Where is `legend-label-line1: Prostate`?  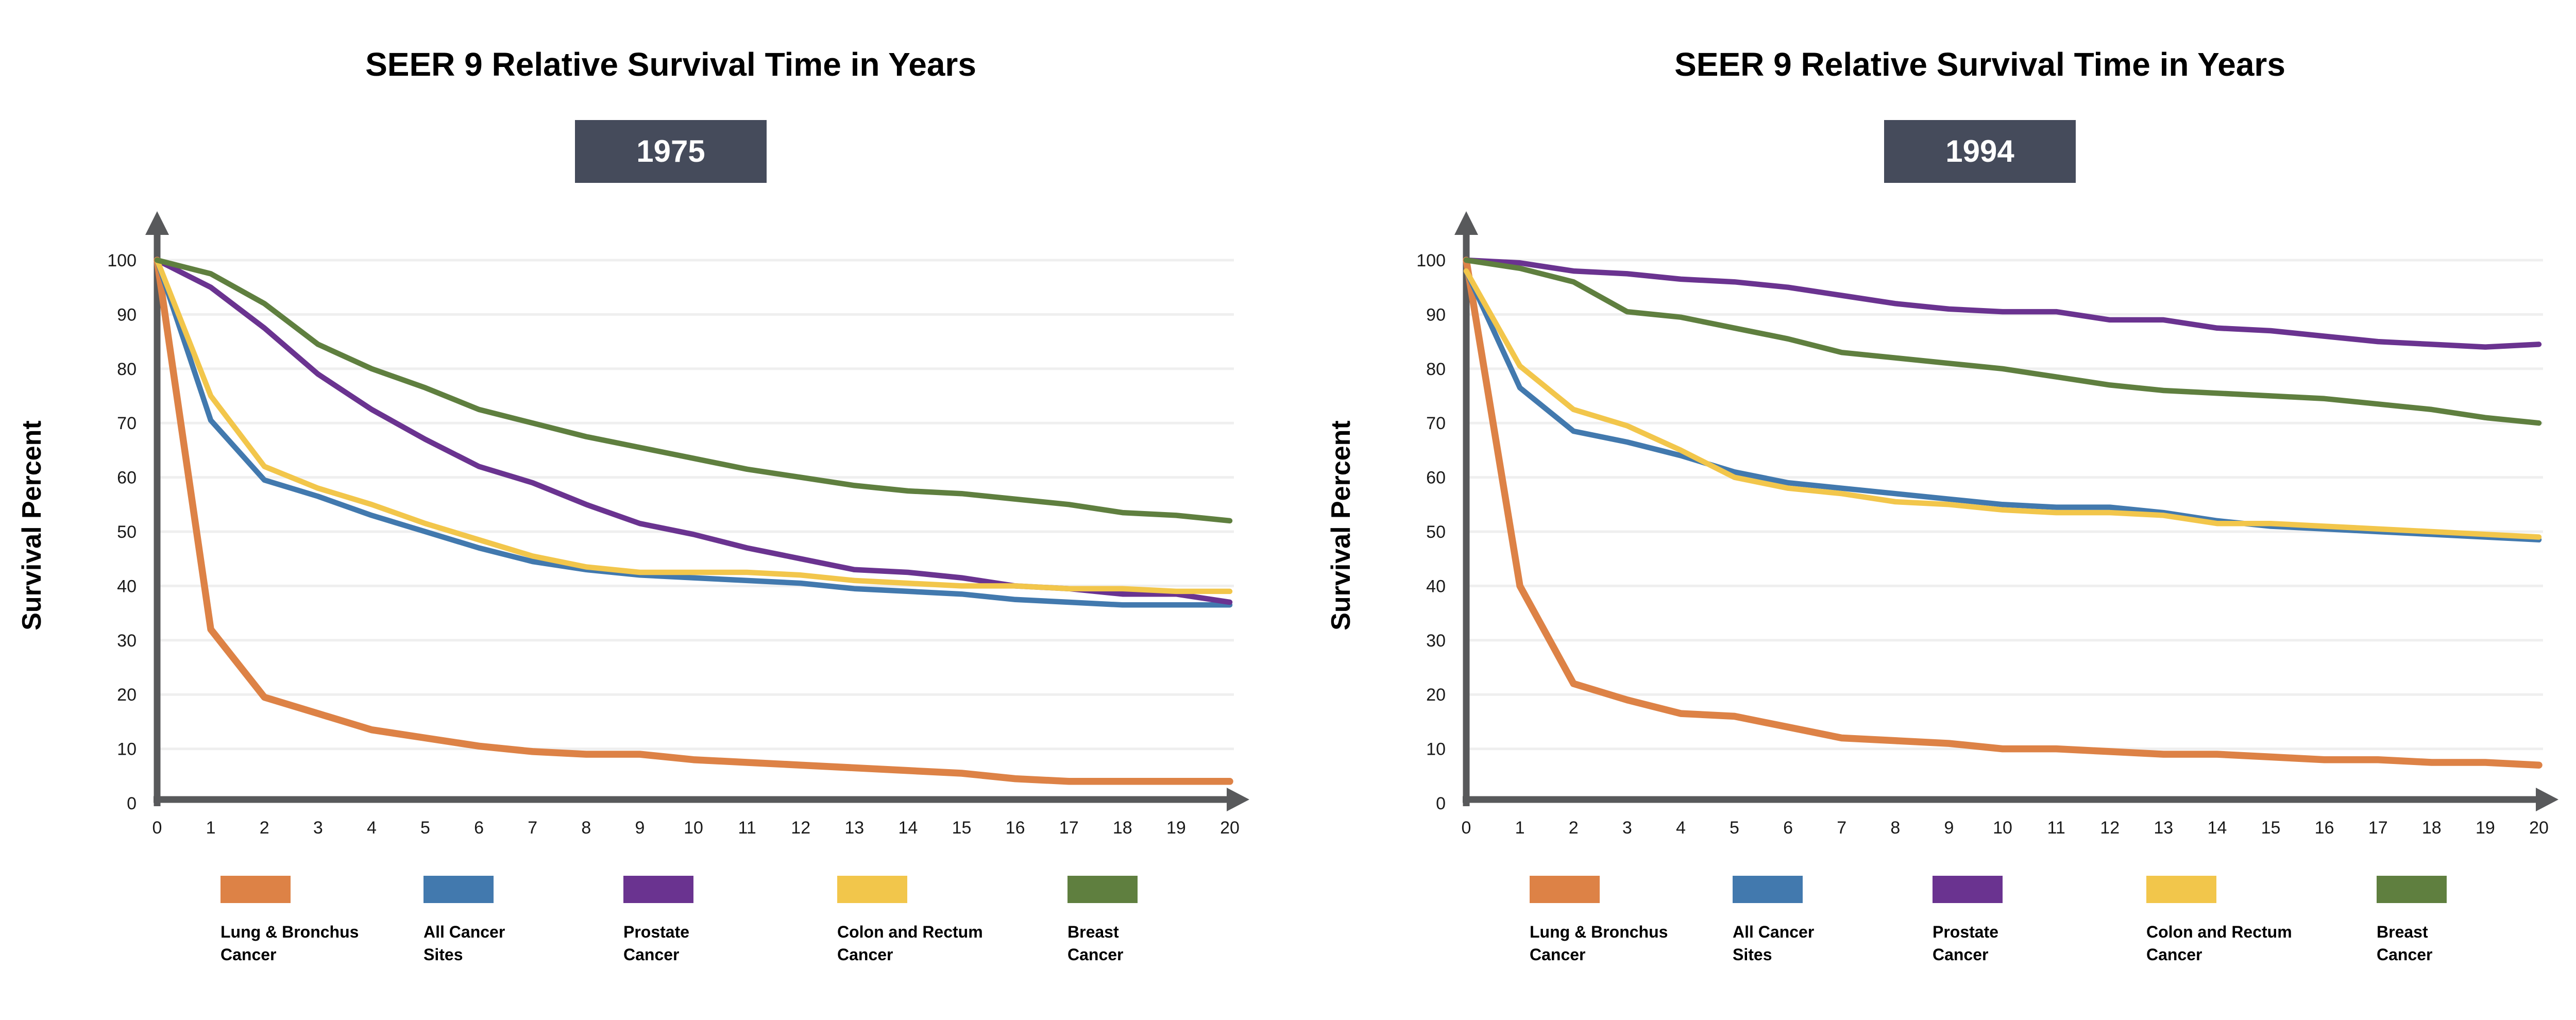
legend-label-line1: Prostate is located at coordinates (1966, 932).